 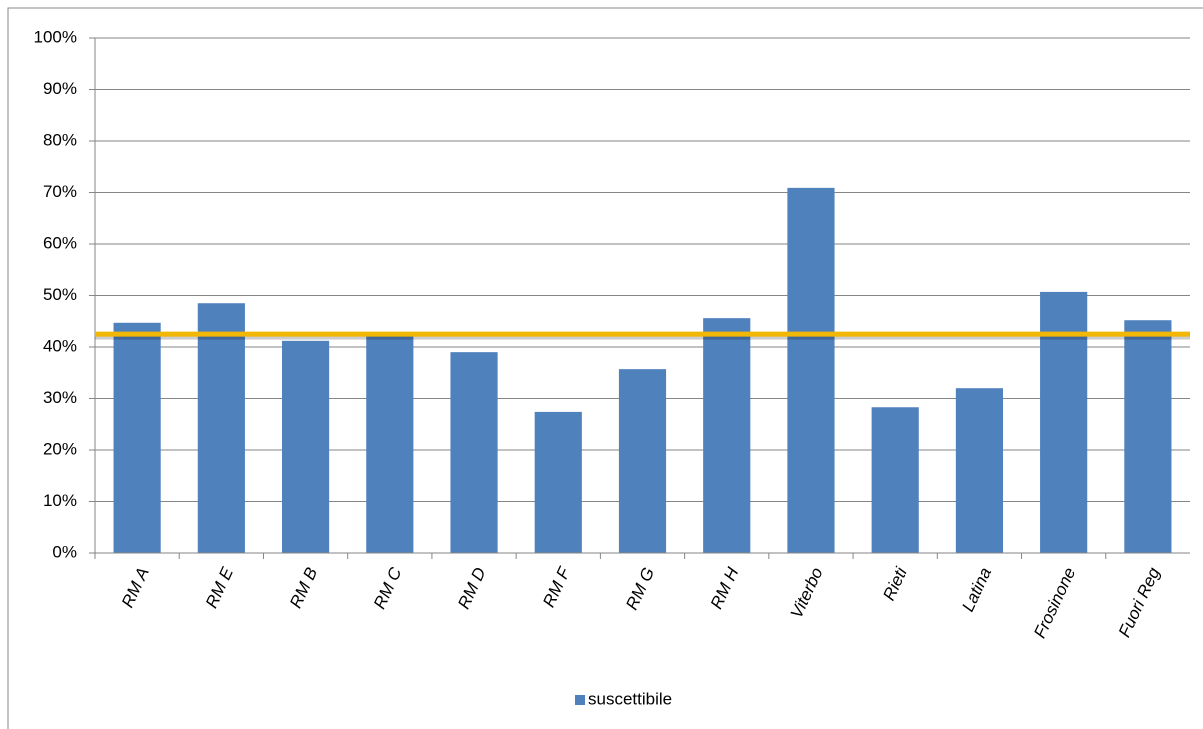 What do you see at coordinates (135, 588) in the screenshot?
I see `x-tick-label: RM A` at bounding box center [135, 588].